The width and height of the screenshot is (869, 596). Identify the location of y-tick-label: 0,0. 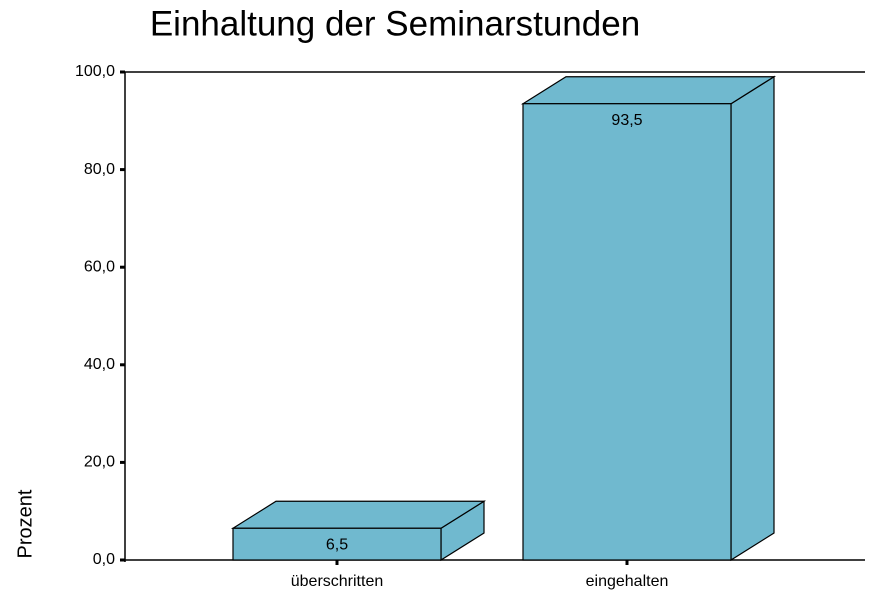
(104, 559).